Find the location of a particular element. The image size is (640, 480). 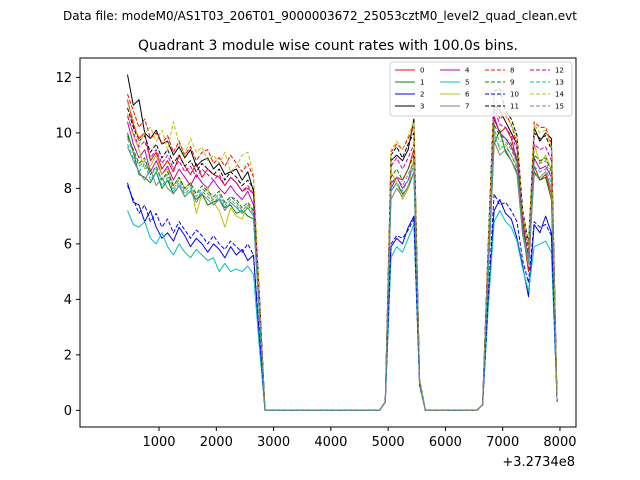

legend-label-12: 12 is located at coordinates (559, 71).